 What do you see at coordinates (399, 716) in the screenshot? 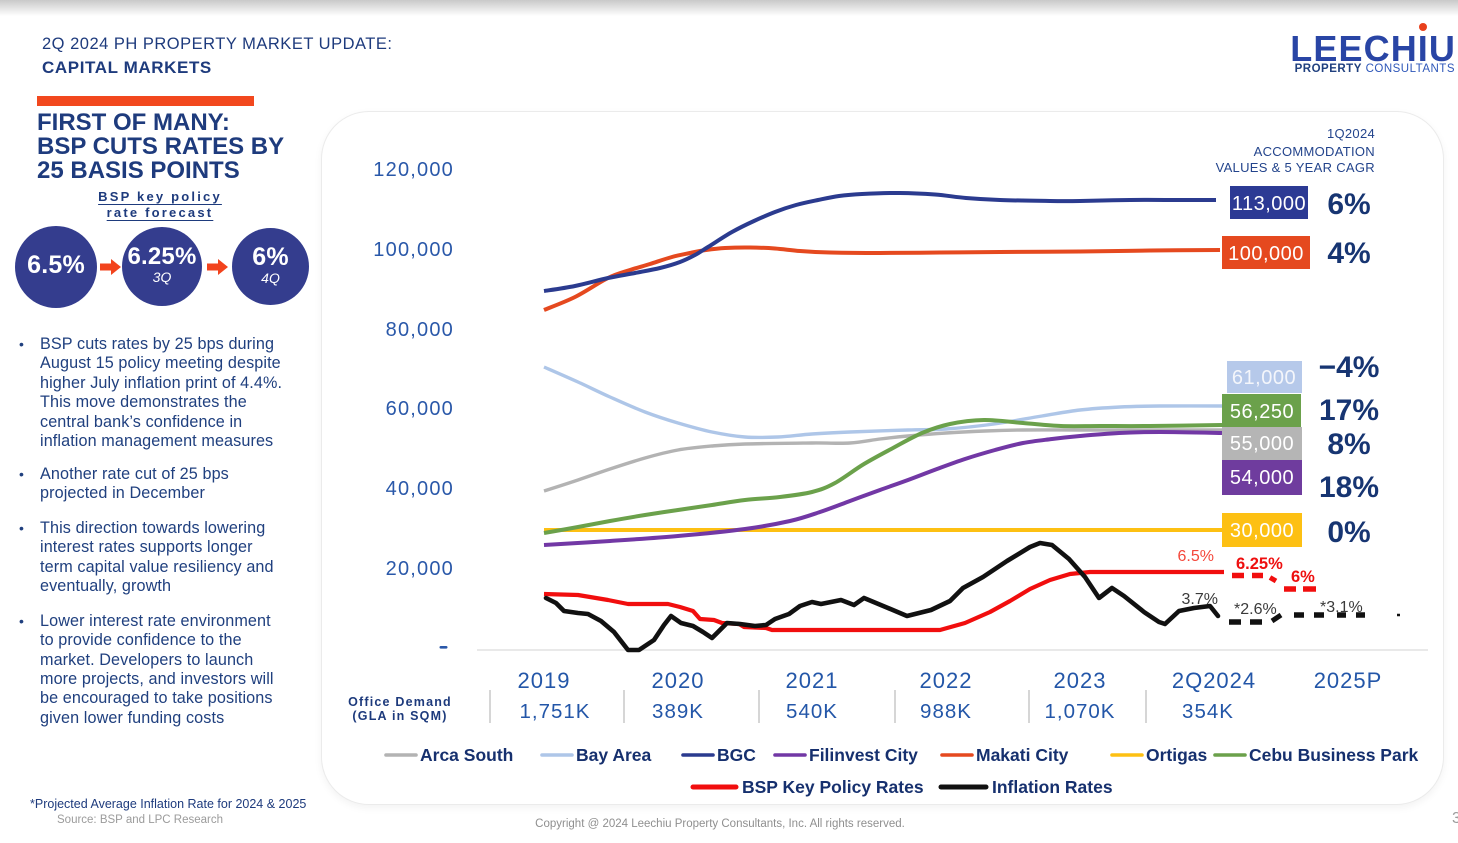
I see `svg-text: (GLA in SQM)` at bounding box center [399, 716].